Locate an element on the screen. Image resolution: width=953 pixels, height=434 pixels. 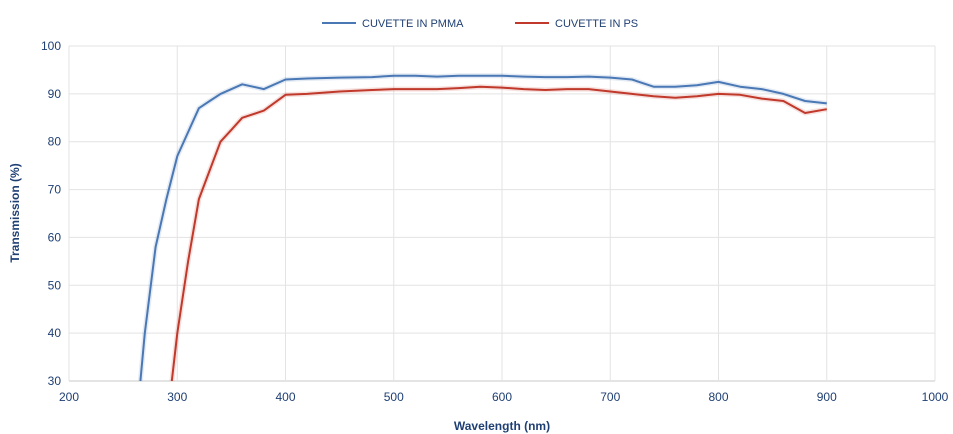
x-tick-label: 700 is located at coordinates (610, 397).